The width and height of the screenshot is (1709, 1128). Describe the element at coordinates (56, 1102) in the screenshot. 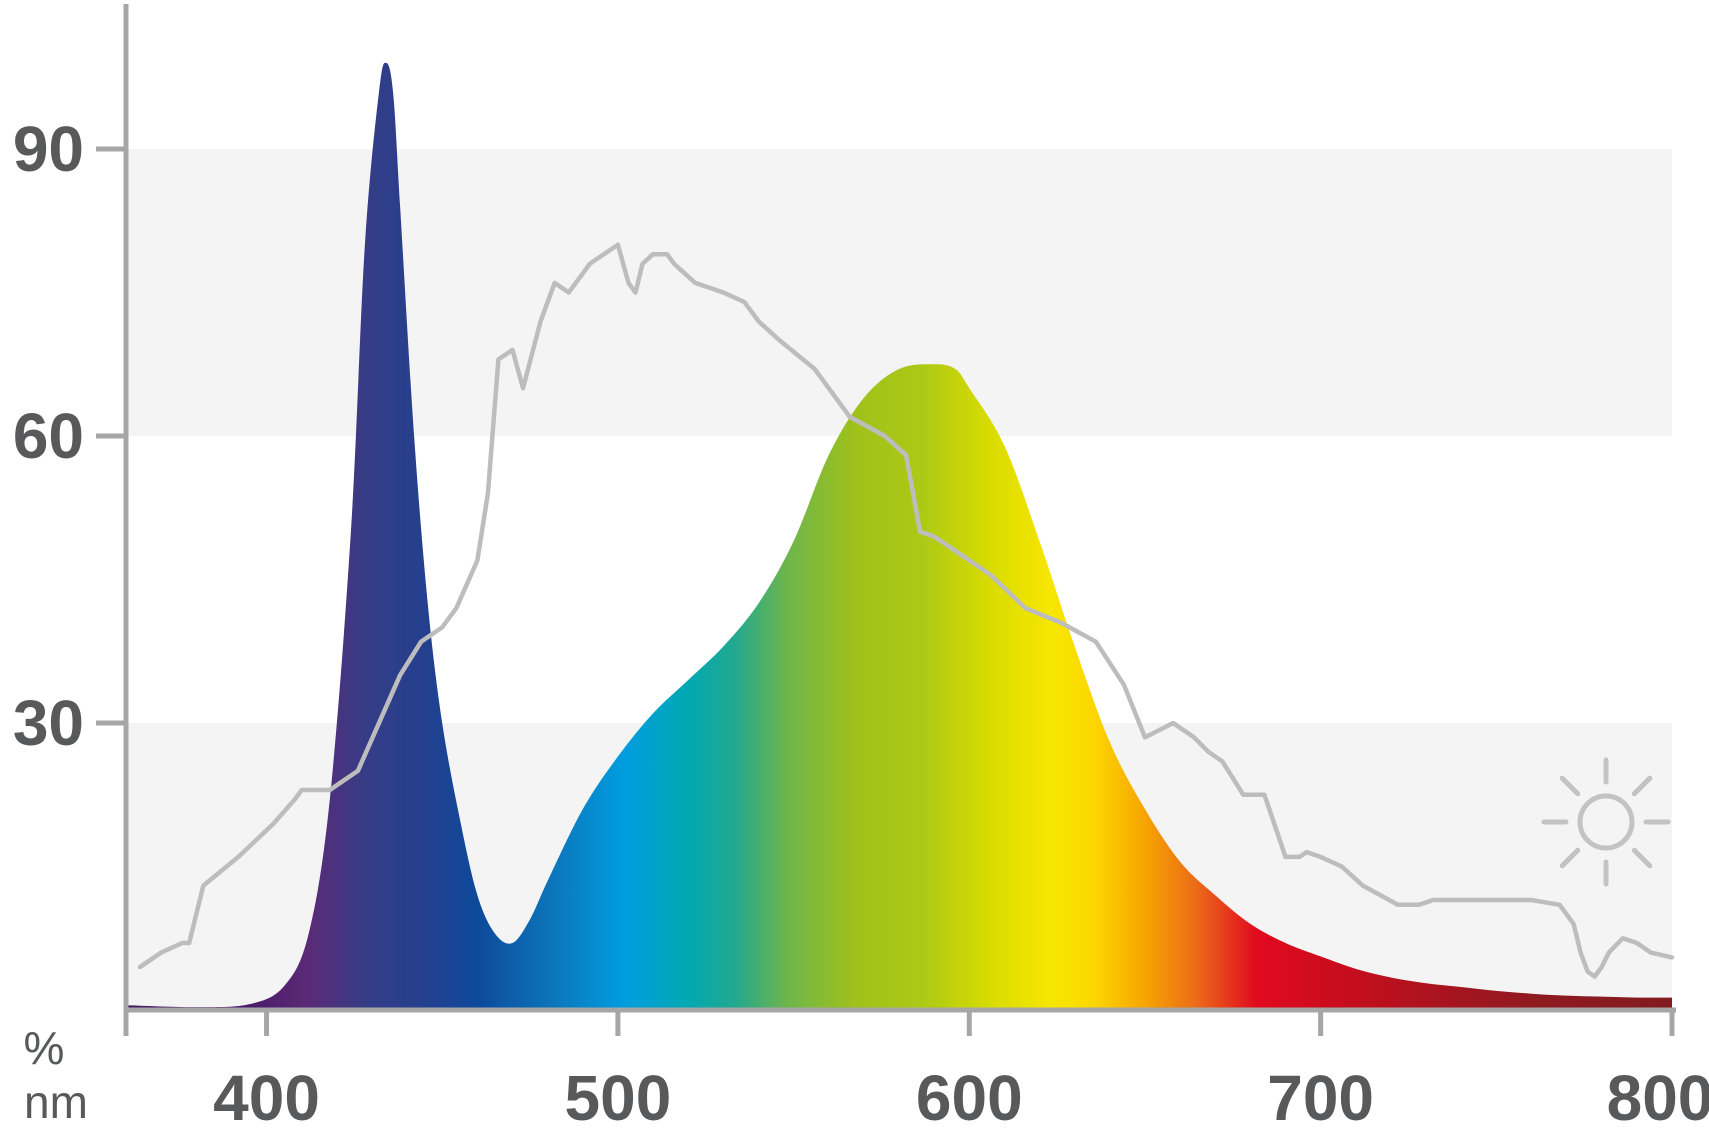

I see `x-unit-label: nm` at that location.